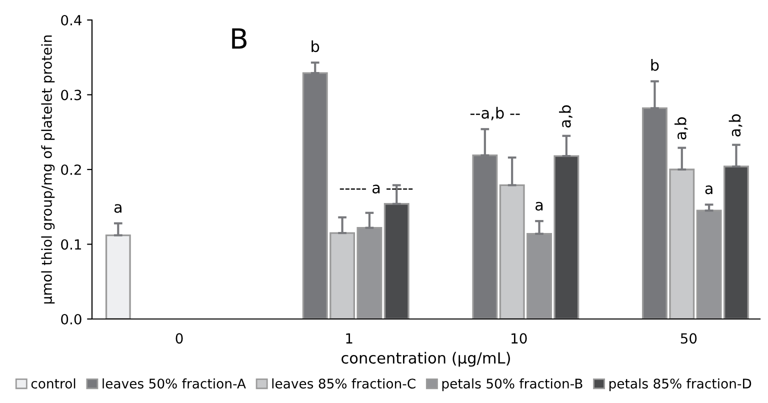 This screenshot has height=403, width=768. What do you see at coordinates (48, 169) in the screenshot?
I see `y-axis-title: µmol thiol group/mg of platelet protein` at bounding box center [48, 169].